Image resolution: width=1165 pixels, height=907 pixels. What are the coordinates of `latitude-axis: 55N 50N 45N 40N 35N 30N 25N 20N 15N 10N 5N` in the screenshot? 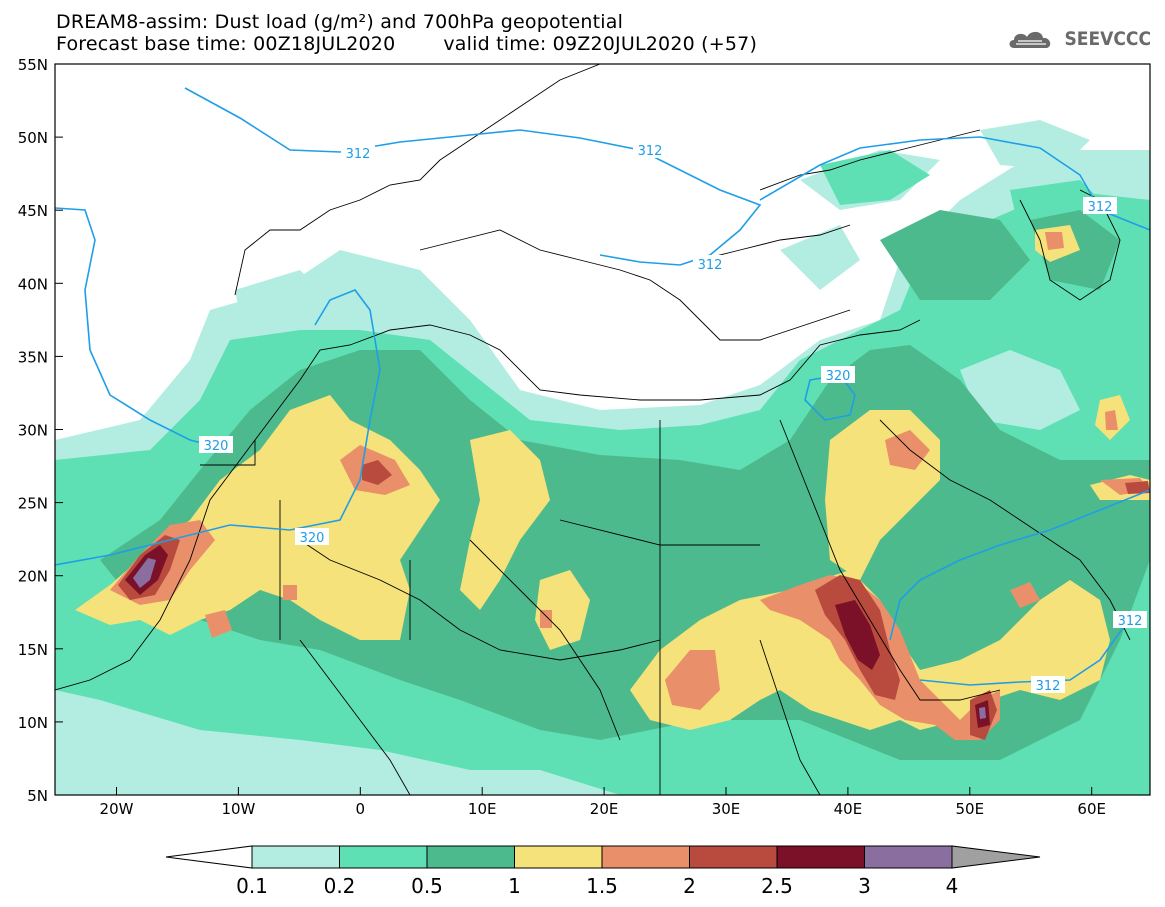 It's located at (40, 430).